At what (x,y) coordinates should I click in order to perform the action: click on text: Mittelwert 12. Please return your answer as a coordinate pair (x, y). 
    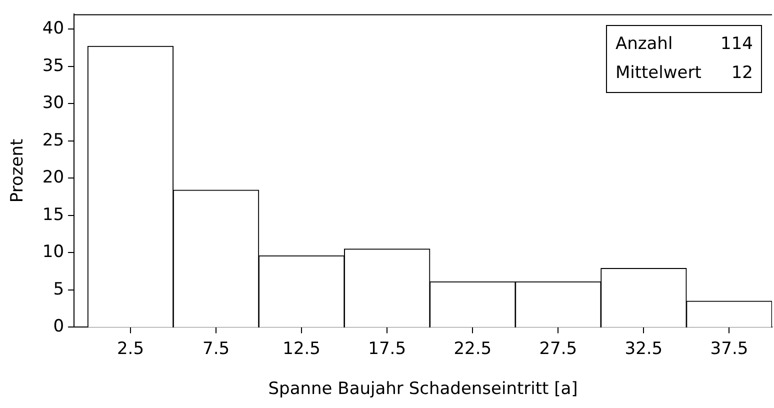
    Looking at the image, I should click on (684, 73).